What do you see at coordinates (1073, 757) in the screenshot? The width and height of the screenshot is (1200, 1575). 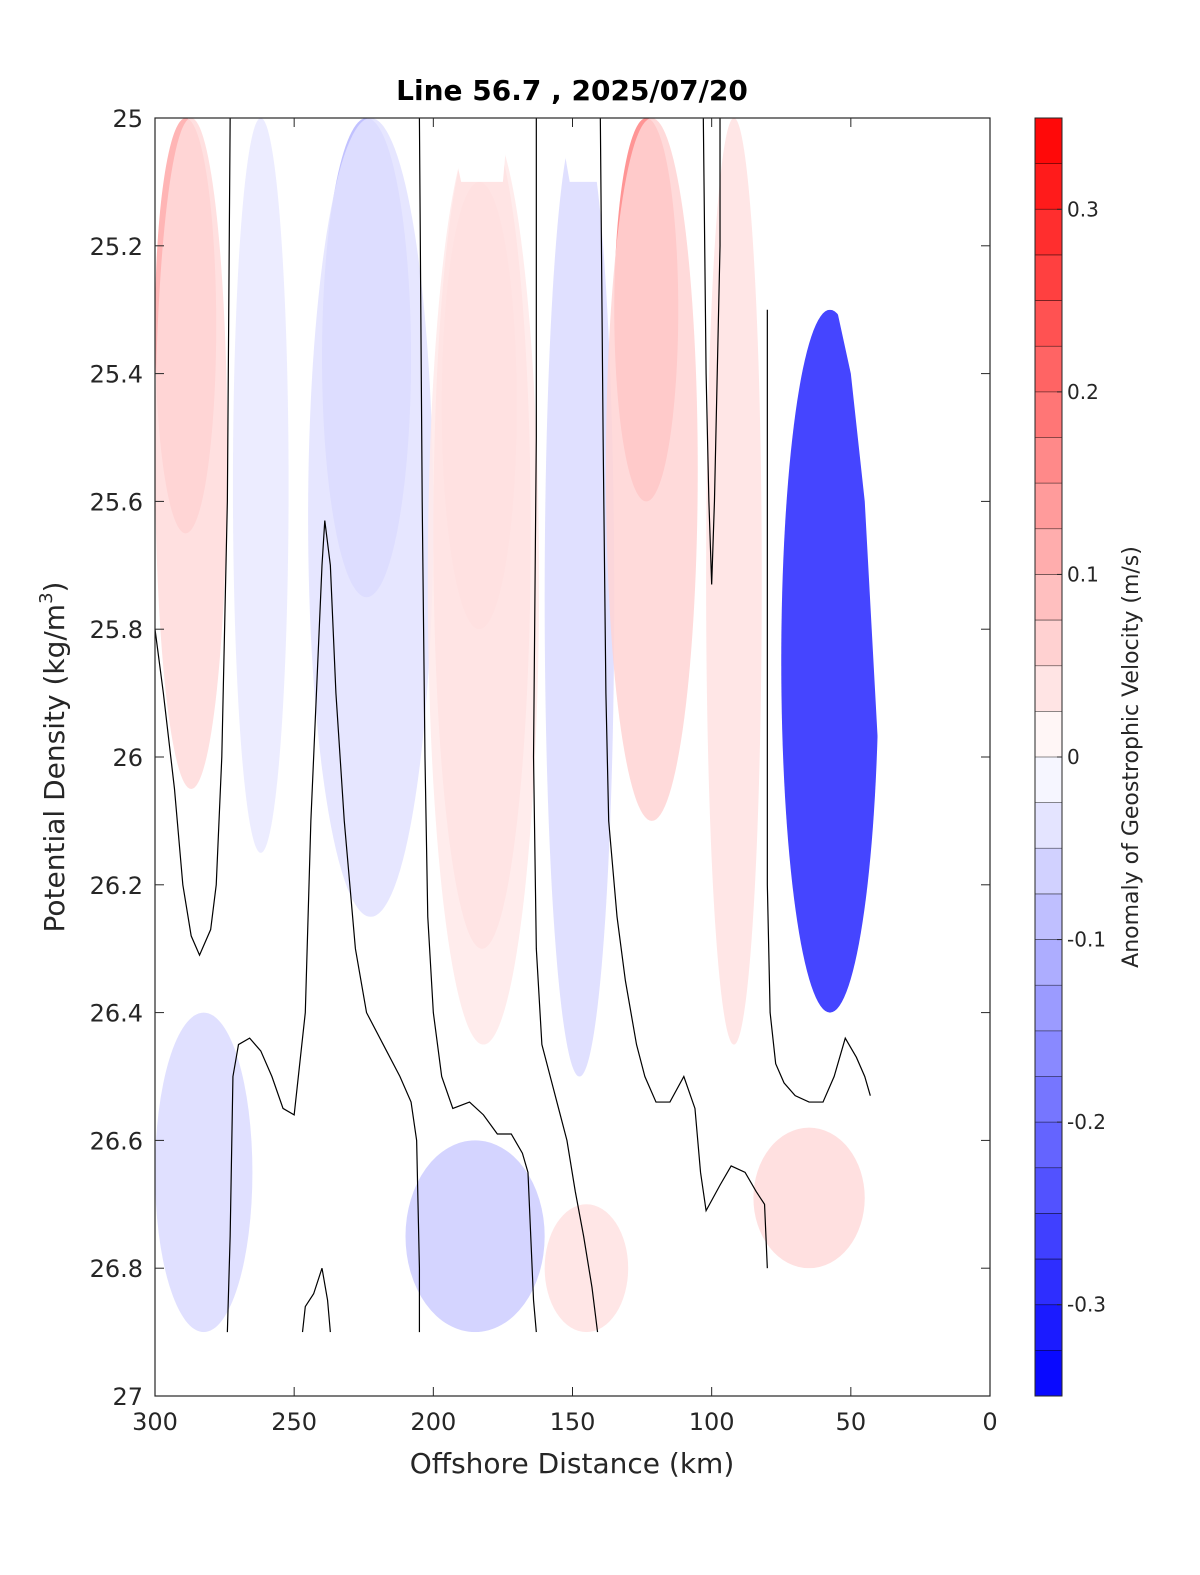 I see `colorbar-tick-label: 0` at bounding box center [1073, 757].